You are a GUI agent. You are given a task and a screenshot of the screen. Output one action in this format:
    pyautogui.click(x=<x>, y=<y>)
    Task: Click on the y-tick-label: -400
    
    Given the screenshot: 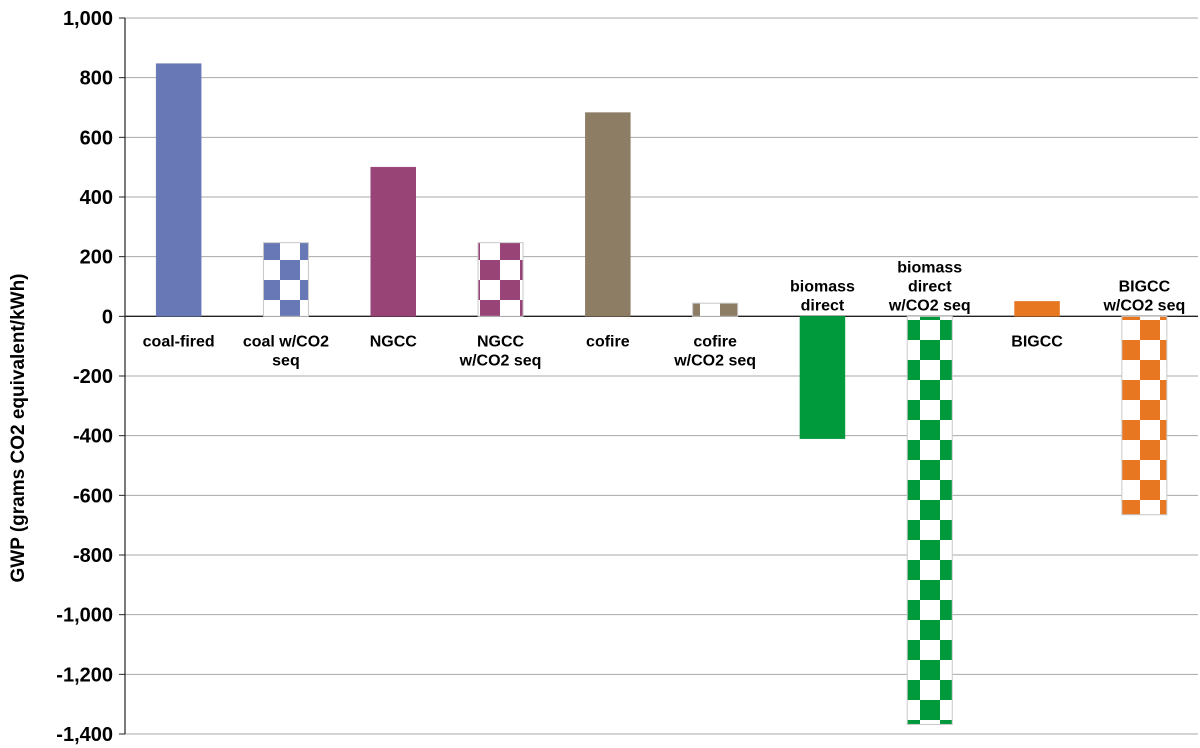 What is the action you would take?
    pyautogui.click(x=93, y=437)
    